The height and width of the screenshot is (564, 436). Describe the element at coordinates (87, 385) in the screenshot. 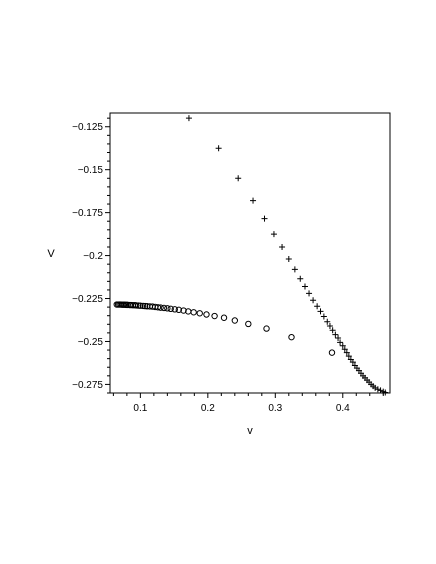

I see `y-tick-label: −0.275` at that location.